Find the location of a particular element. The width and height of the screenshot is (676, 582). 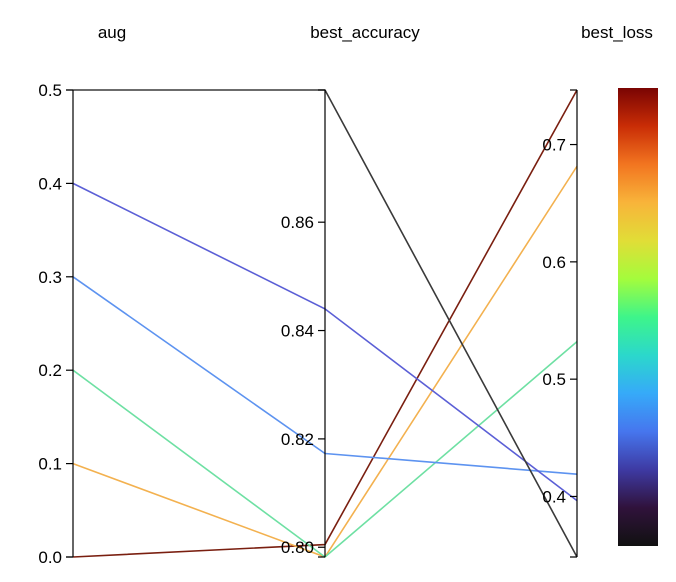

tick-label-best_loss-2: 0.6 is located at coordinates (554, 262).